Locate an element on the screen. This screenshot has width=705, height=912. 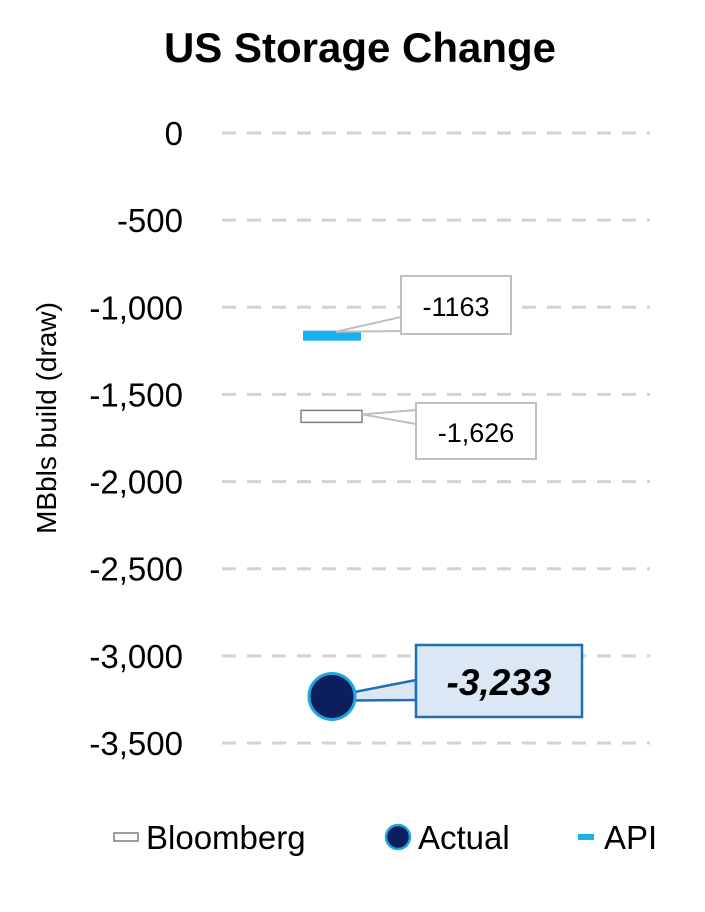
bloomberg-data-label: -1,626 is located at coordinates (476, 433).